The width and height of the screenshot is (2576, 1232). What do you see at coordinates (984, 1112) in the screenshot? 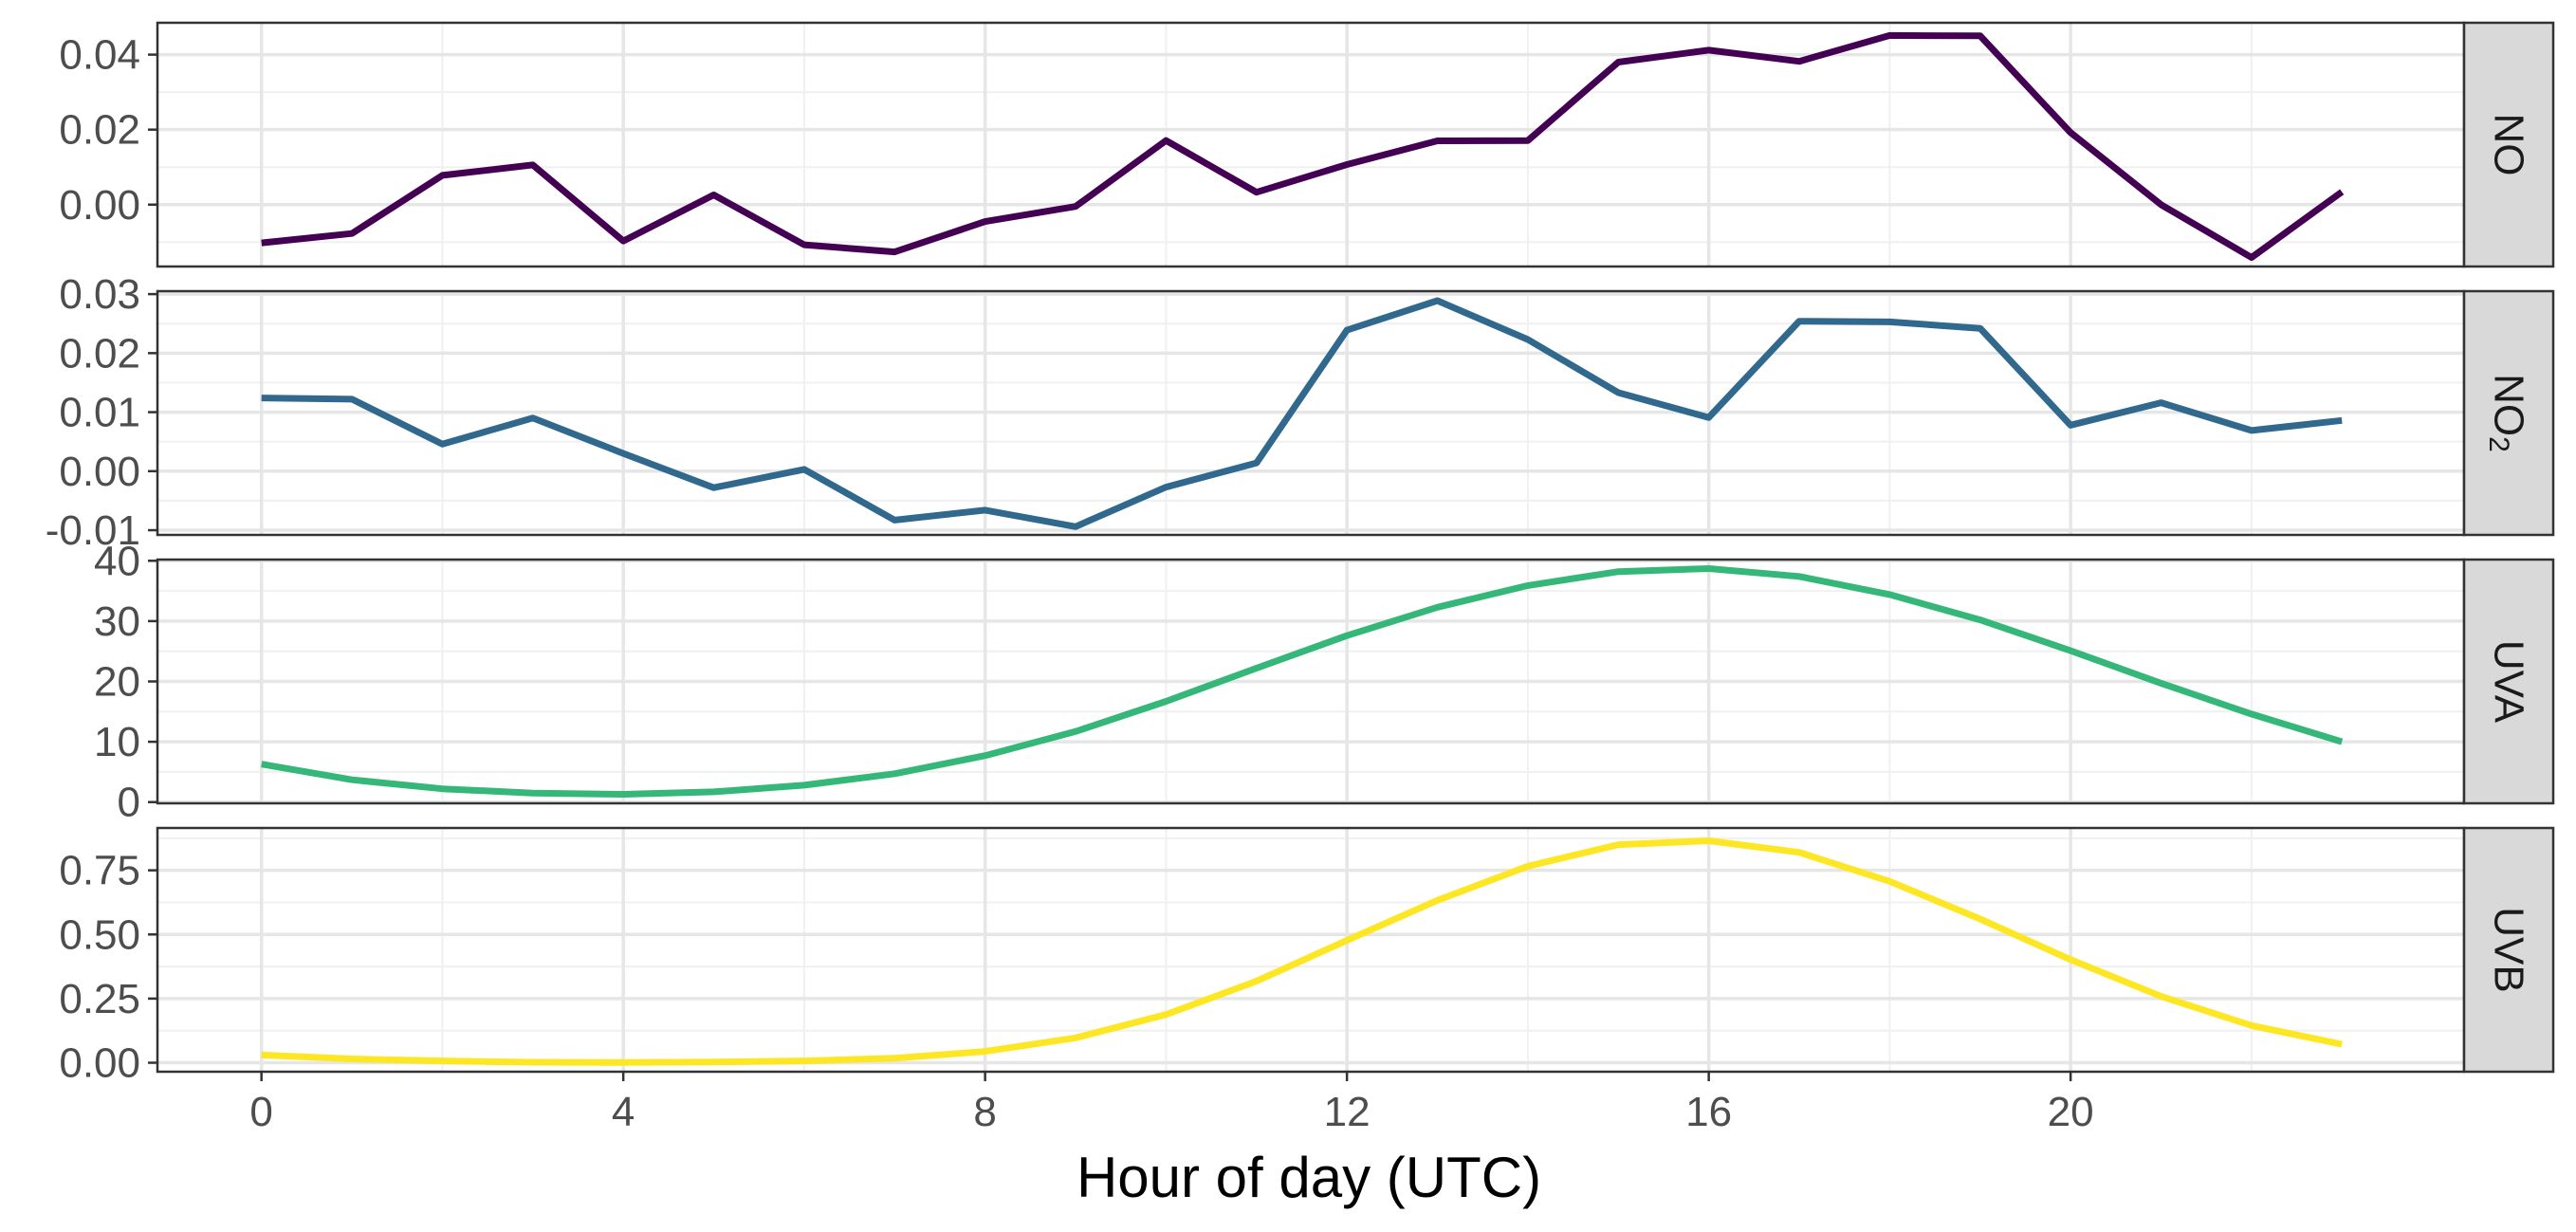
I see `x-tick-label: 8` at bounding box center [984, 1112].